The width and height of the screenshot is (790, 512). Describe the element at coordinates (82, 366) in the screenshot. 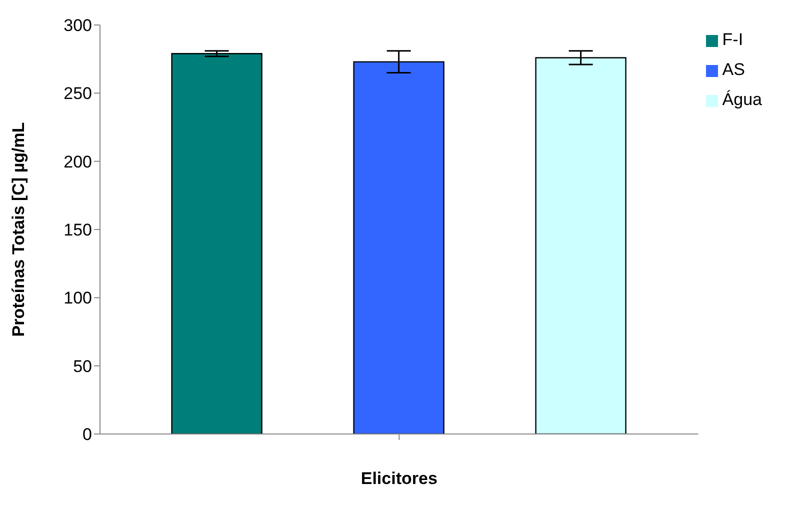

I see `y-tick-label: 50` at that location.